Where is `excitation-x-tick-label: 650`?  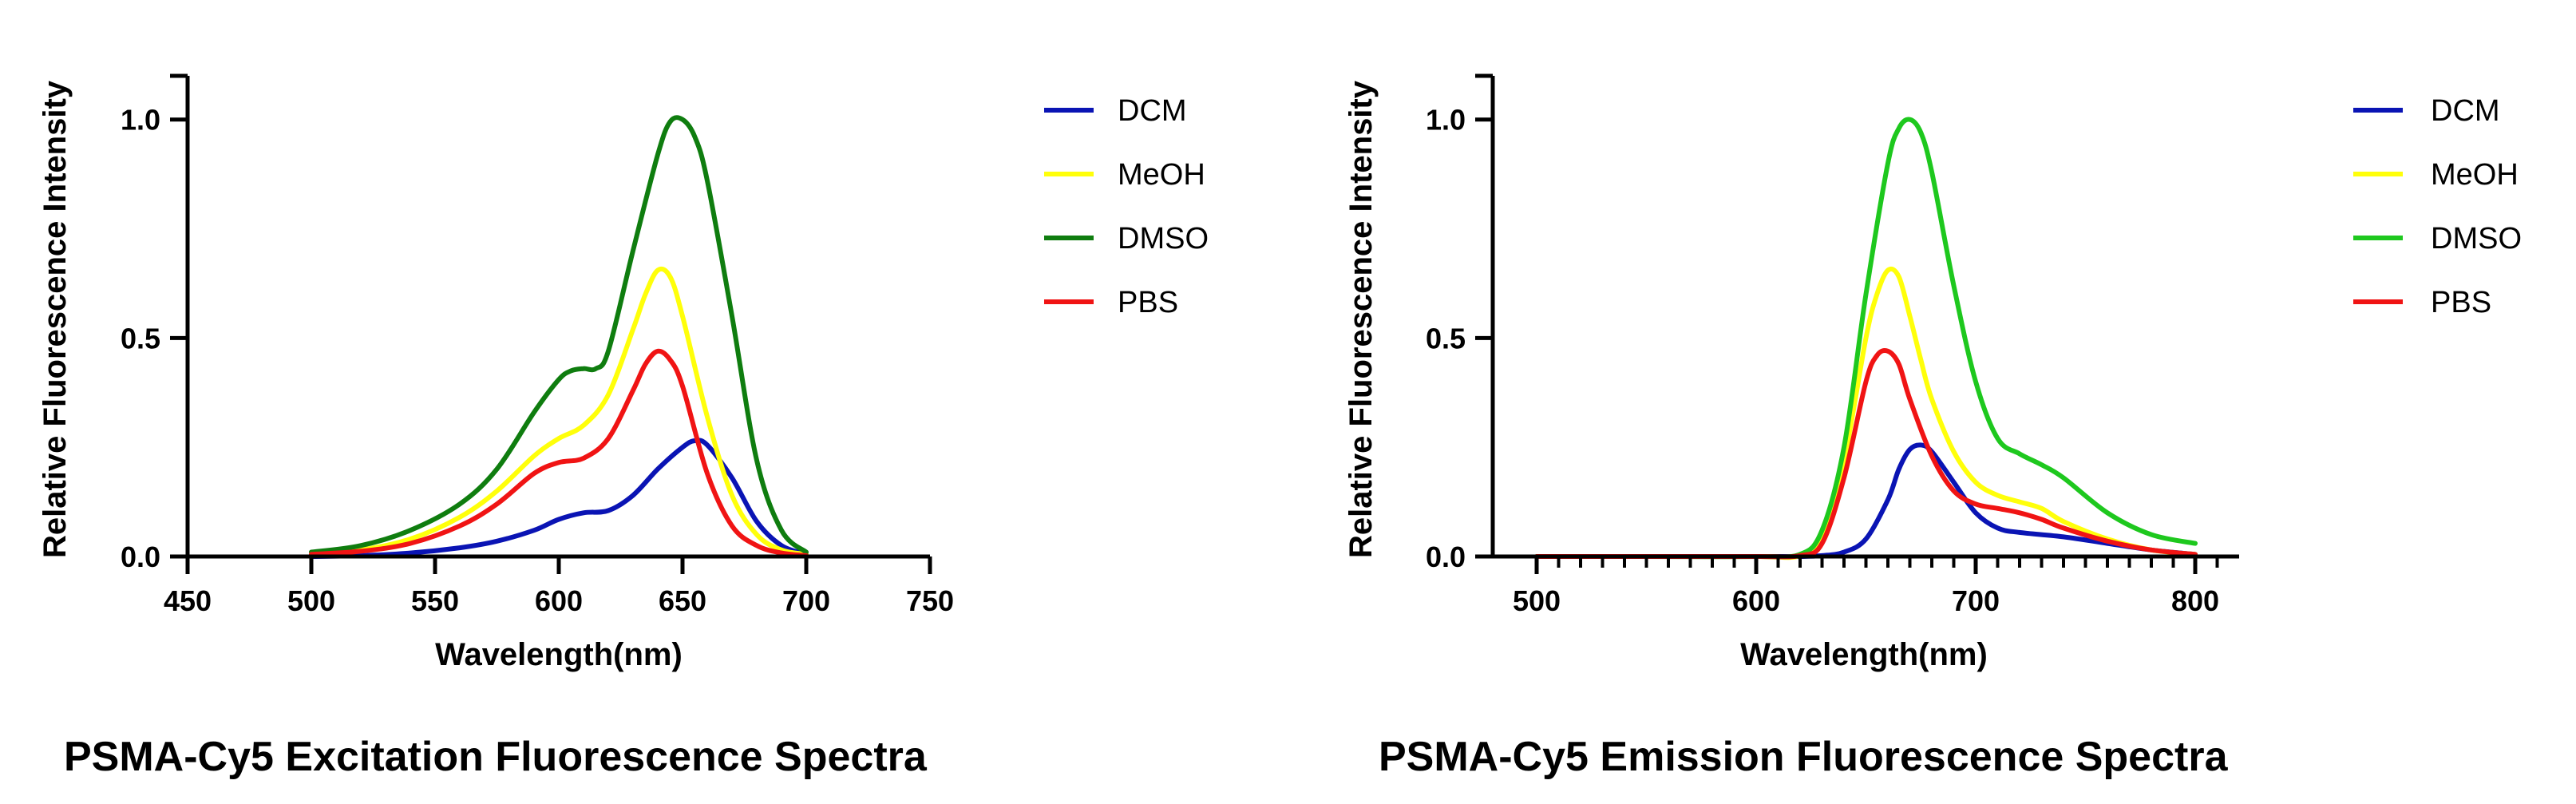 excitation-x-tick-label: 650 is located at coordinates (683, 601).